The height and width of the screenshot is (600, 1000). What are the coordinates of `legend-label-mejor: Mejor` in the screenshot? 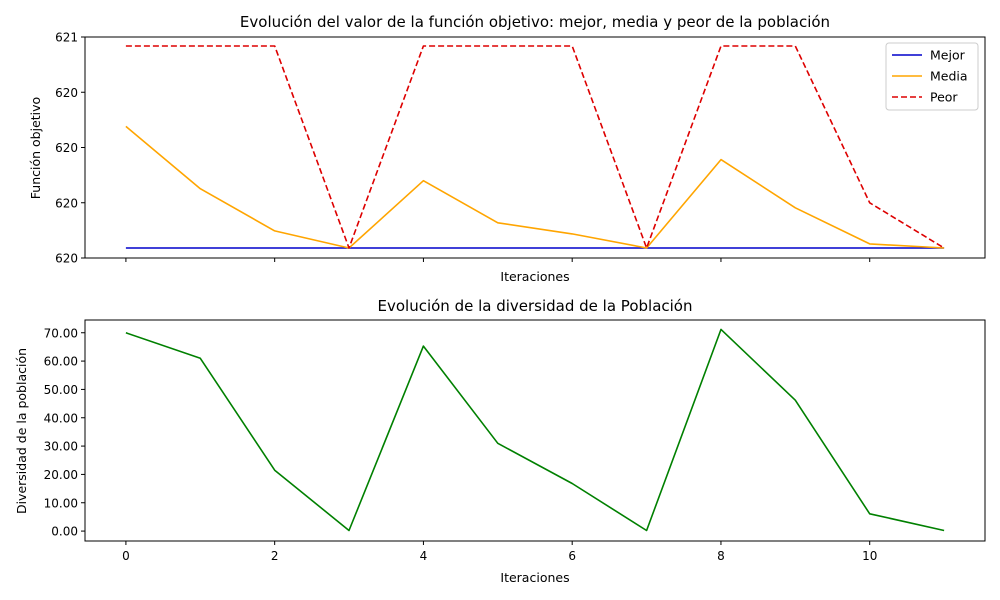 It's located at (948, 55).